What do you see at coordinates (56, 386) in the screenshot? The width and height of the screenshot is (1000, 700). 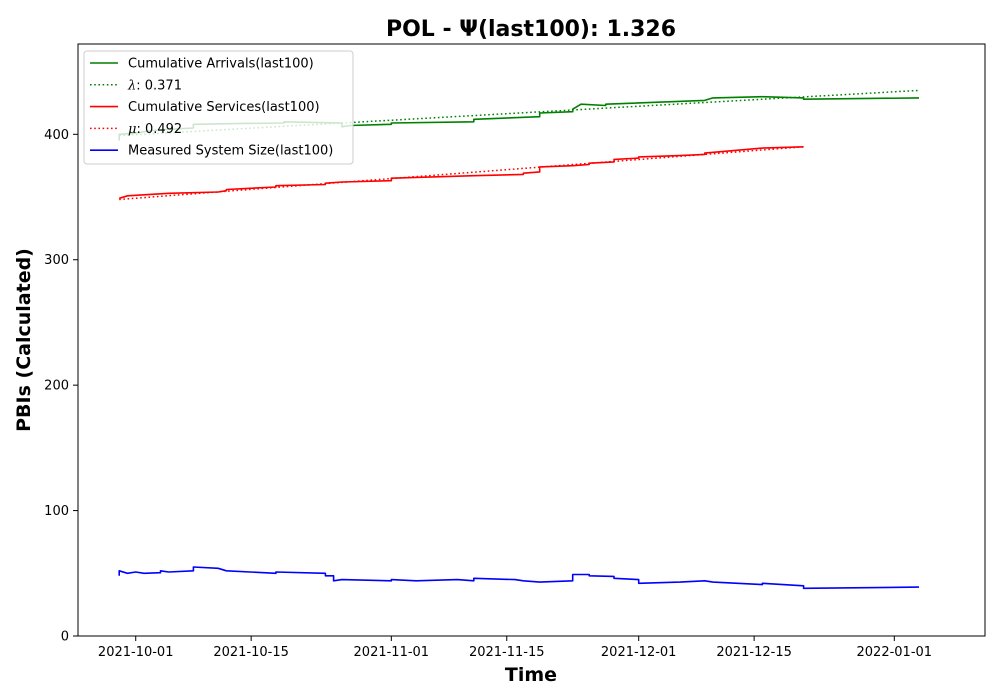 I see `y-tick-label-2: 200` at bounding box center [56, 386].